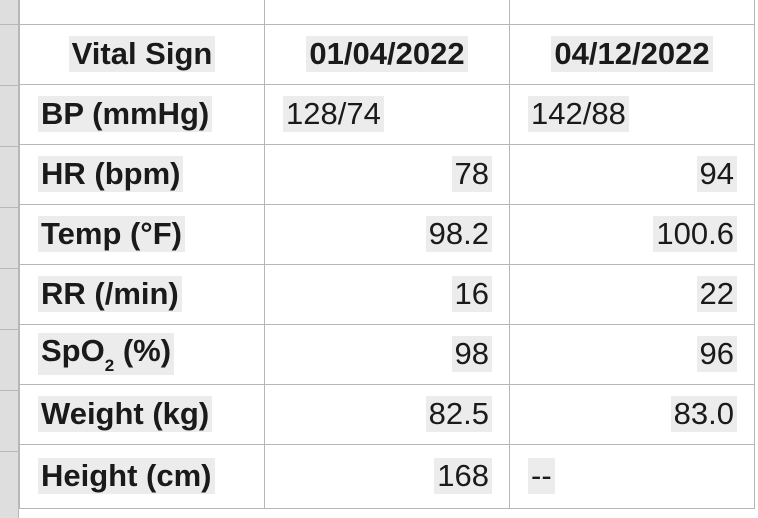  I want to click on value-cell: 142/88, so click(632, 114).